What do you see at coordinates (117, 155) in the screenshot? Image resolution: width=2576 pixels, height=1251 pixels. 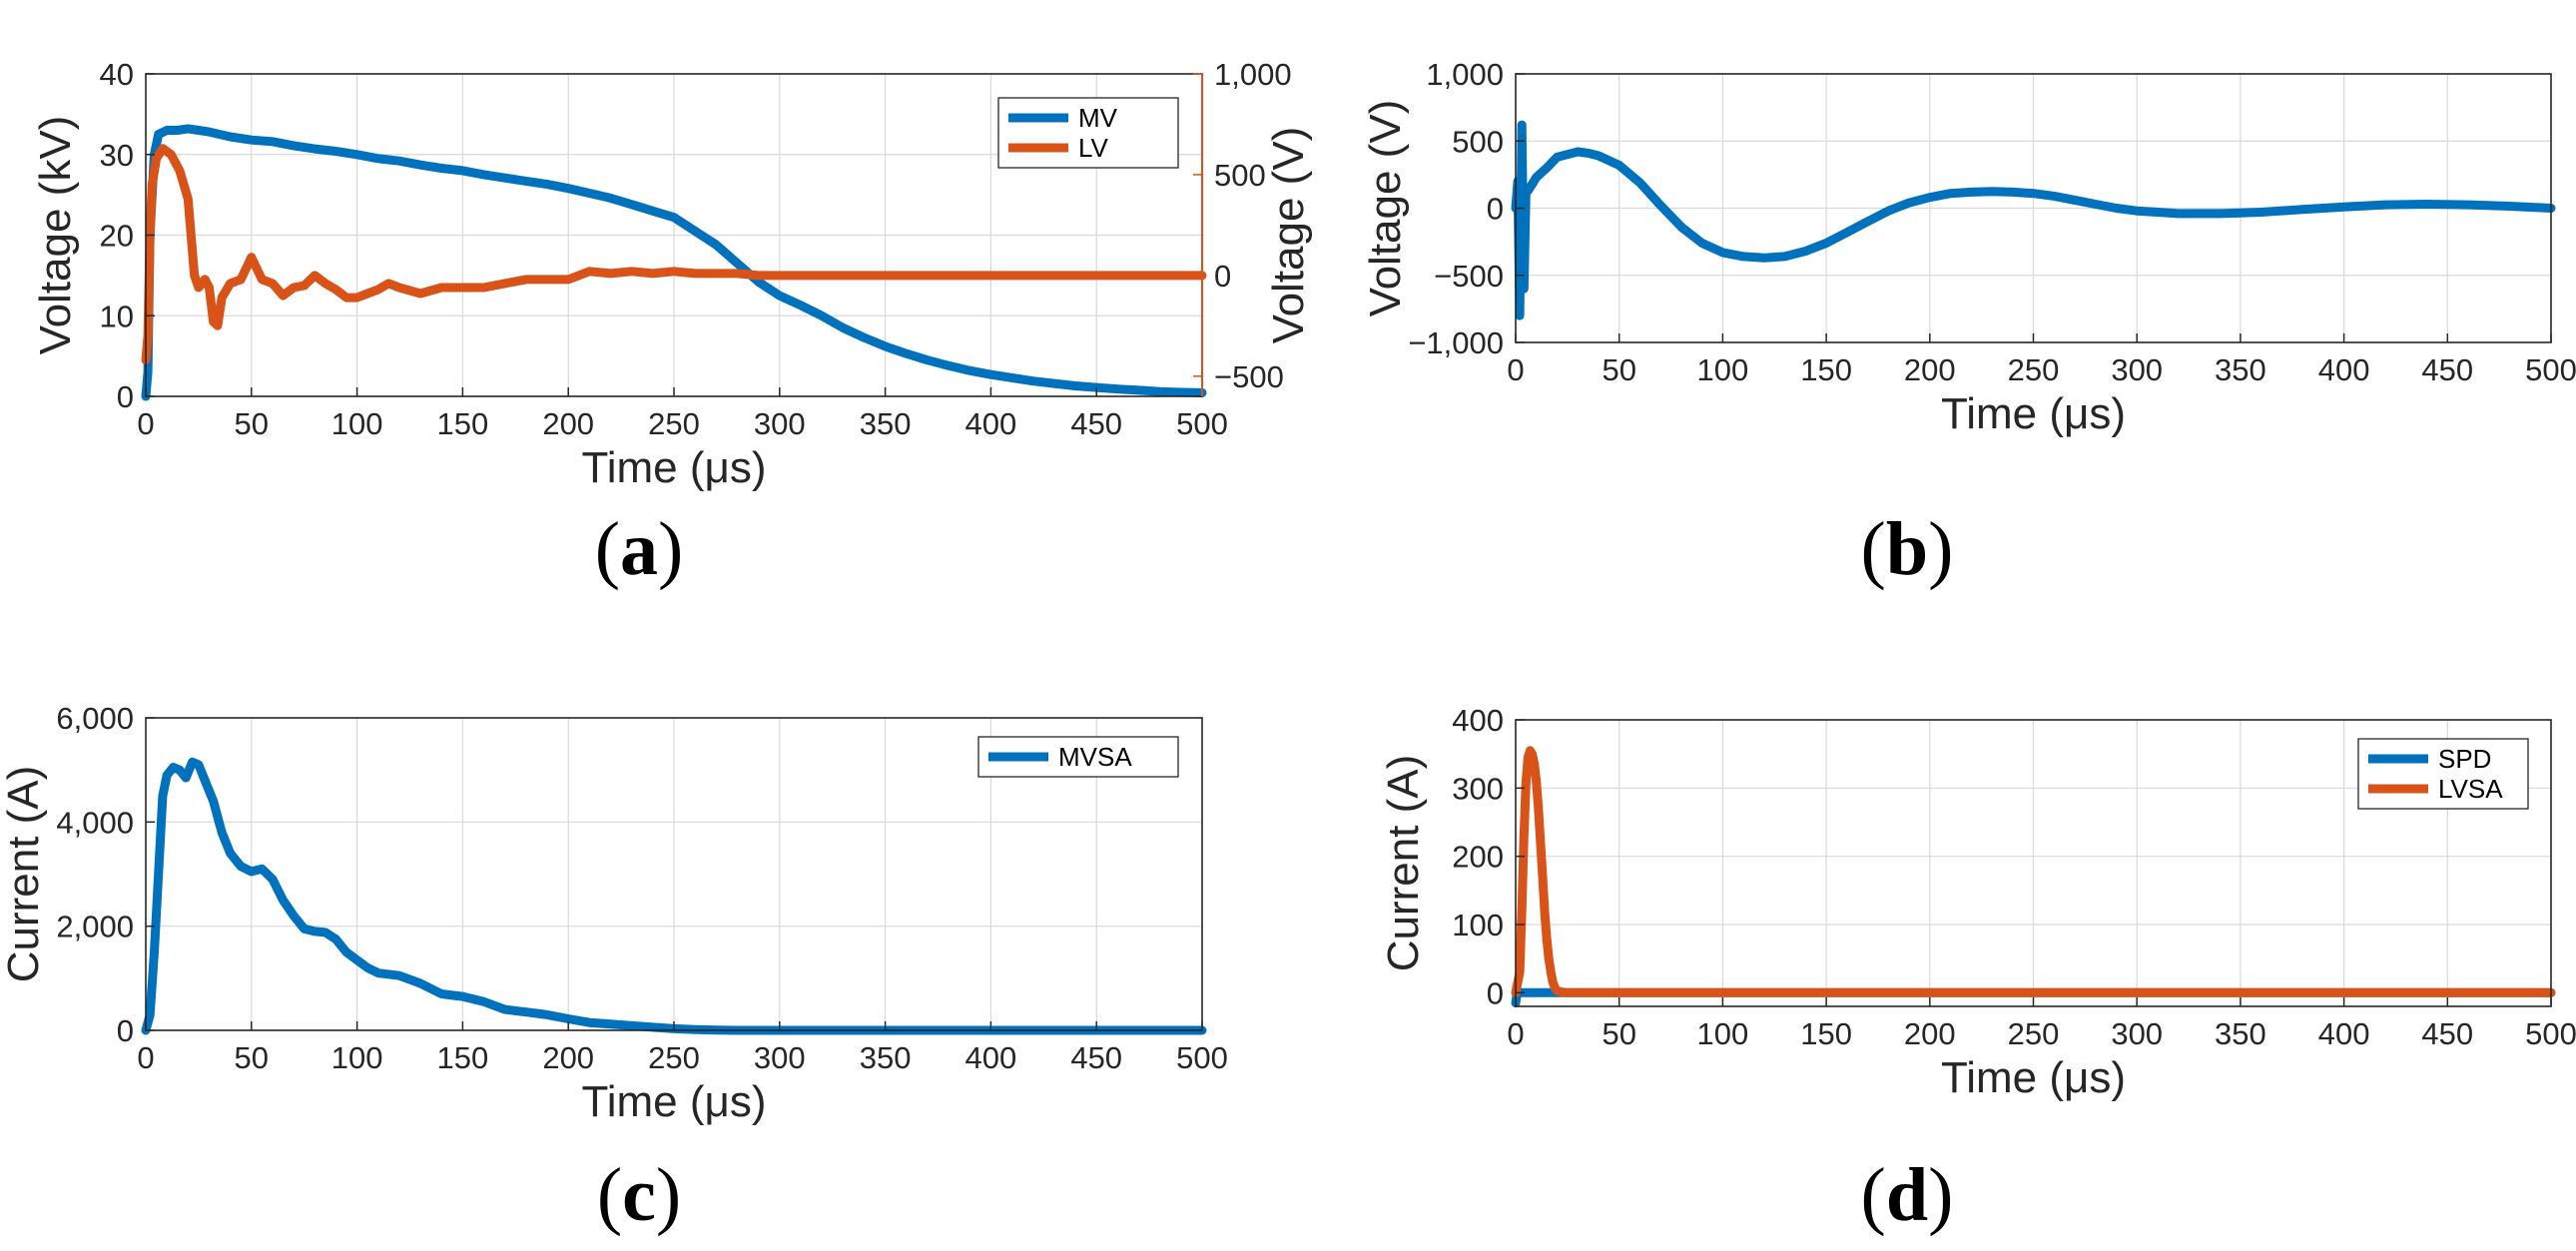 I see `y-tick-label: 30` at bounding box center [117, 155].